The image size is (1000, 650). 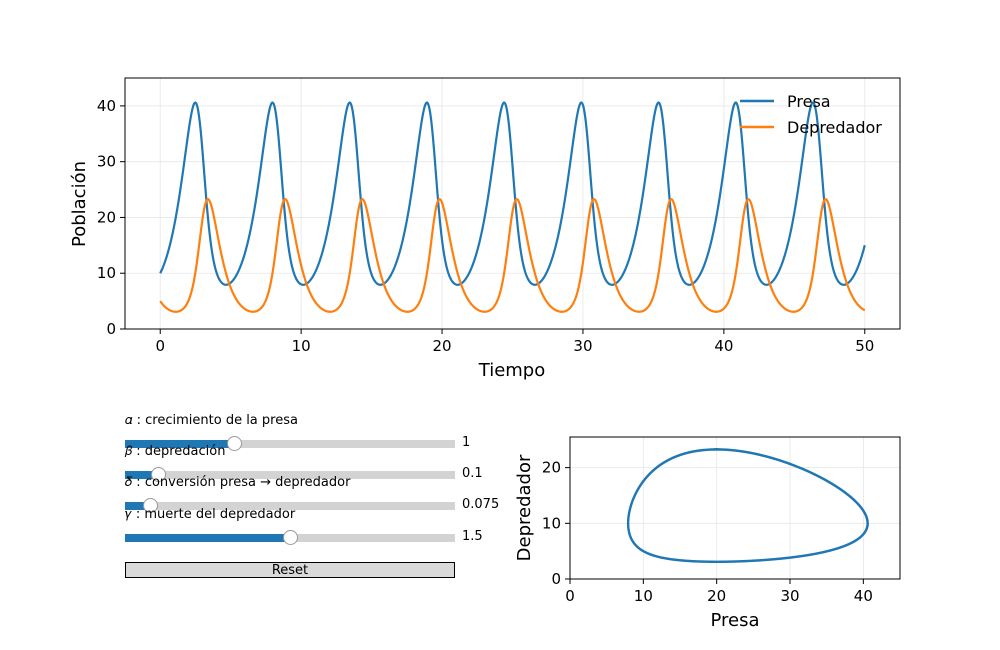 I want to click on time-series-ytick-label: 20, so click(x=106, y=217).